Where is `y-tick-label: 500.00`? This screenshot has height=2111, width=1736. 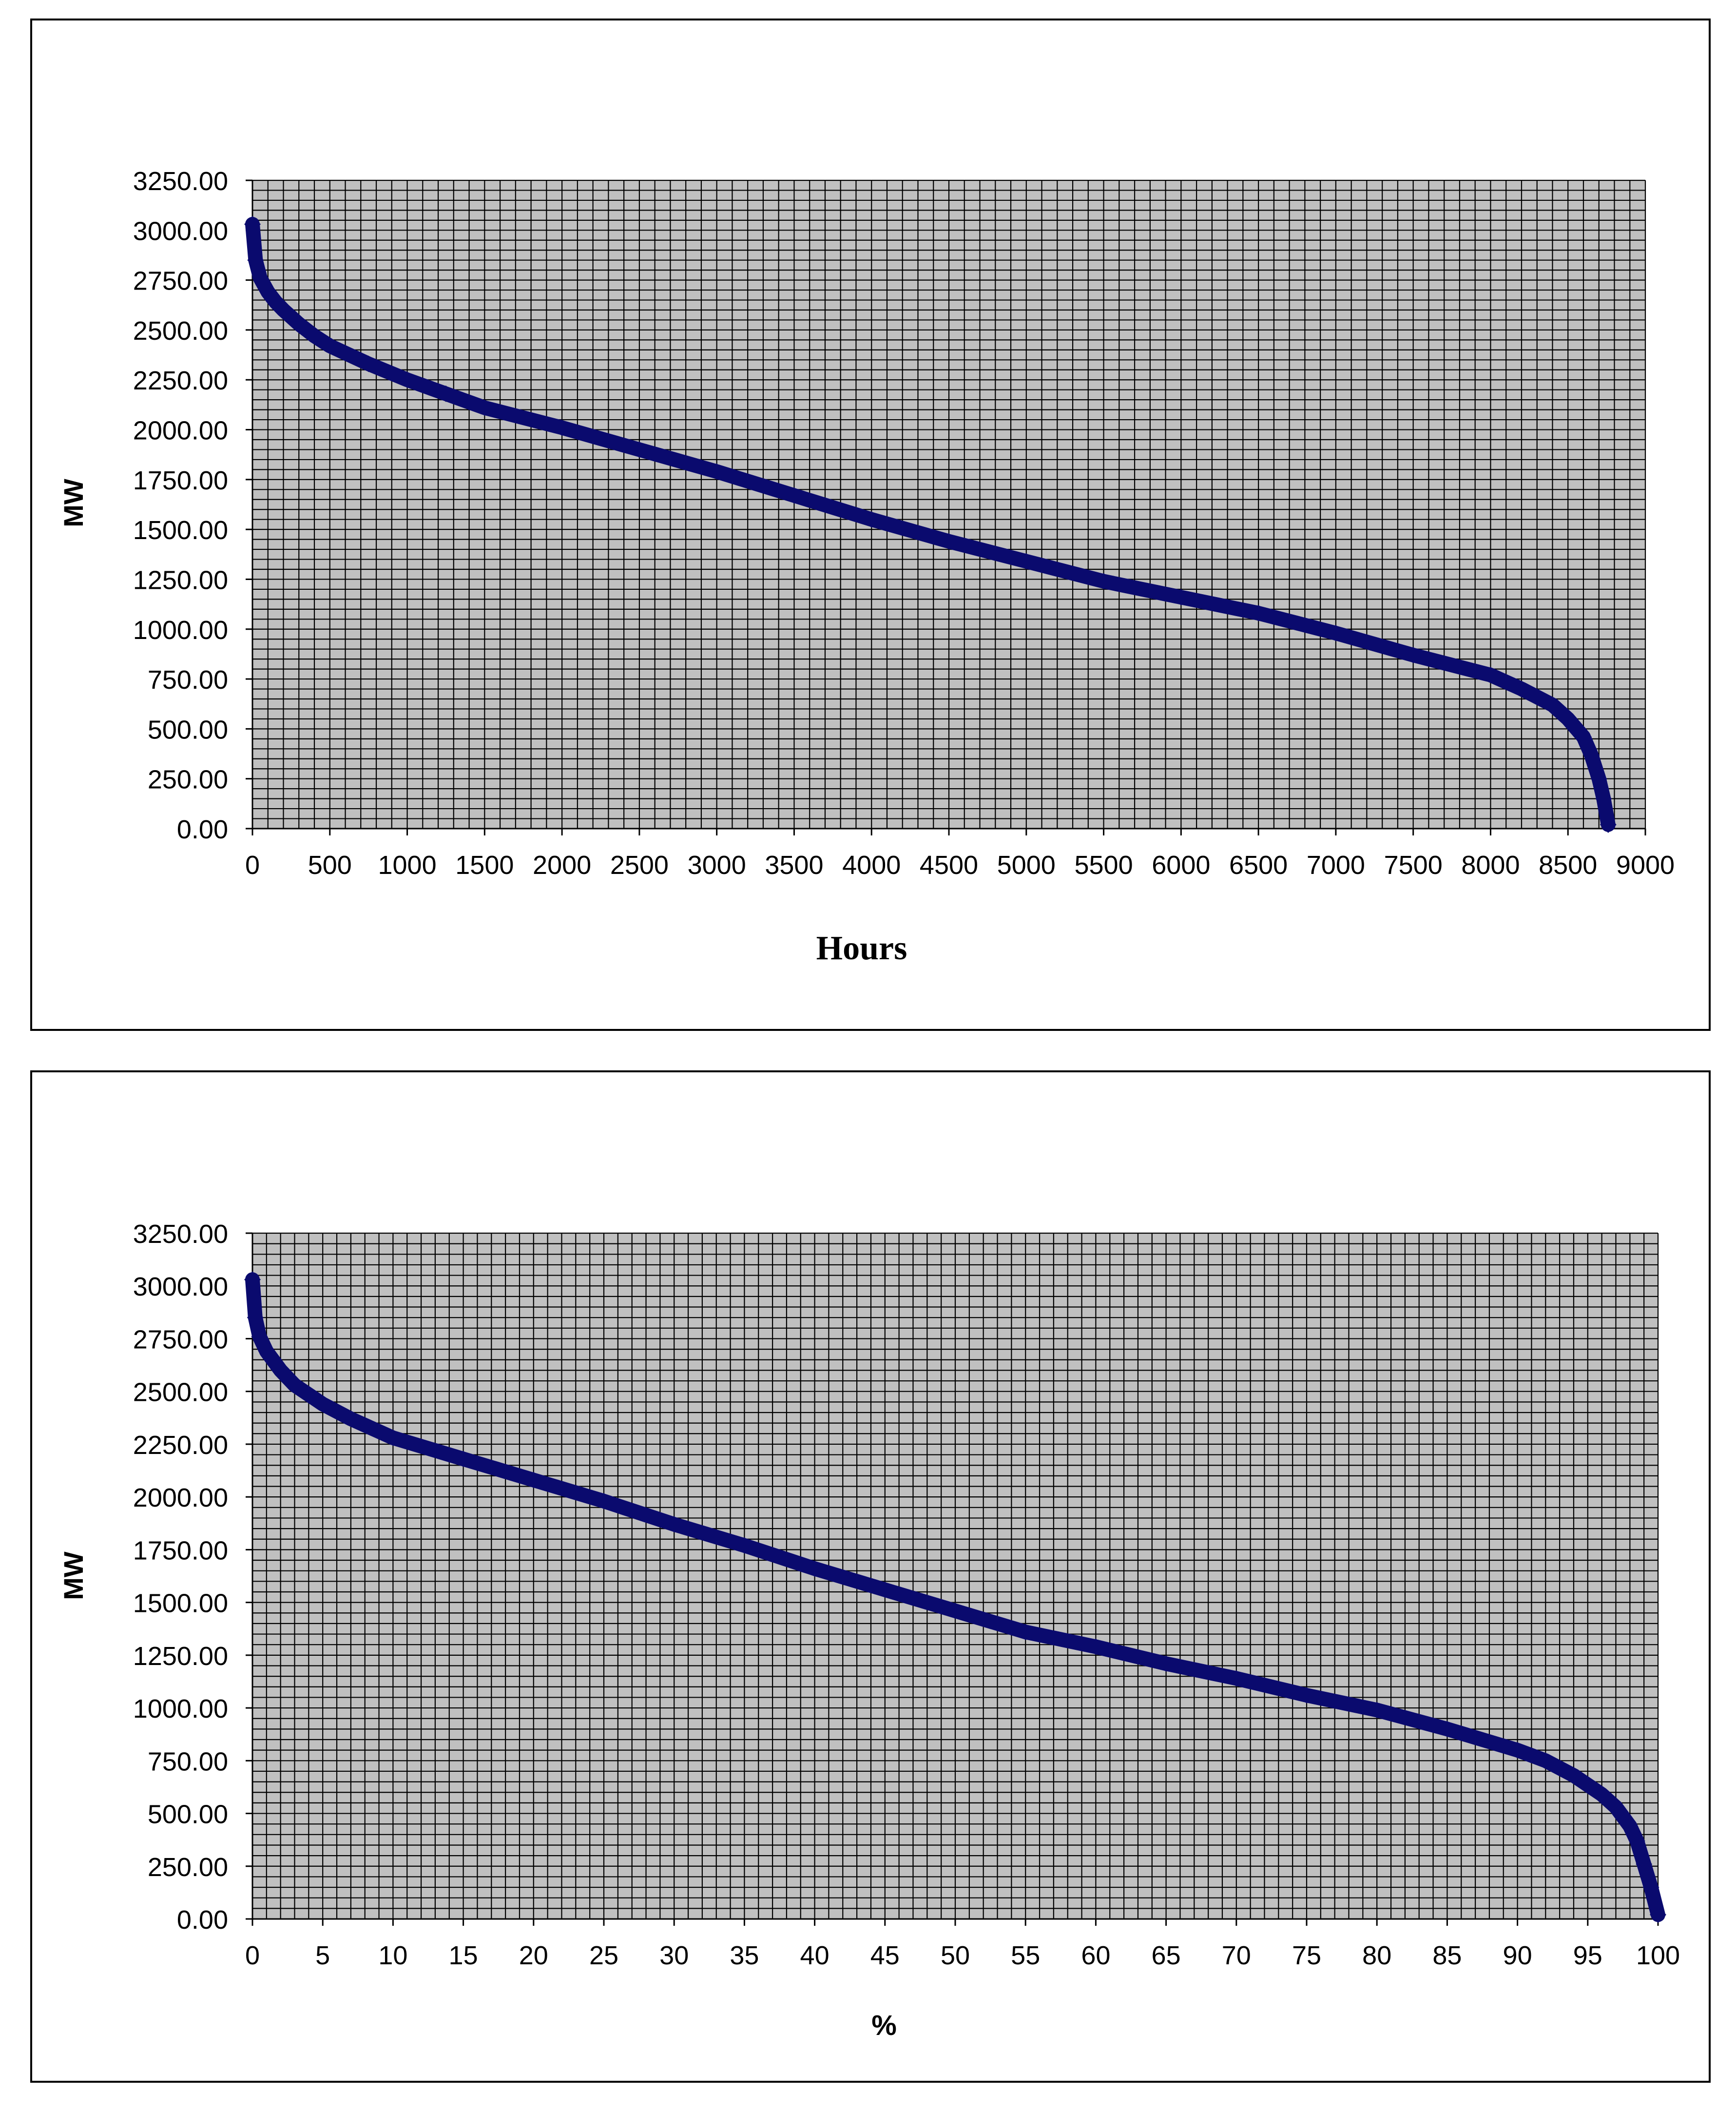 y-tick-label: 500.00 is located at coordinates (188, 1815).